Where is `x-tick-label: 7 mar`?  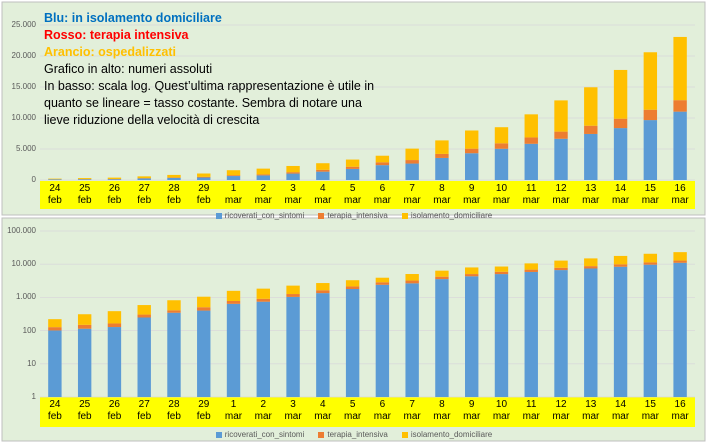 x-tick-label: 7 mar is located at coordinates (412, 194).